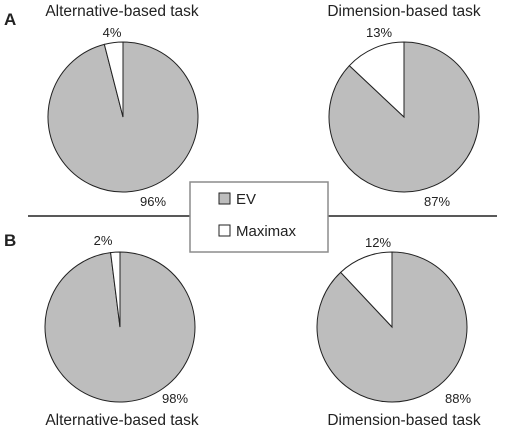 This screenshot has height=440, width=510. Describe the element at coordinates (458, 398) in the screenshot. I see `pie-b-dimension-ev-label: 88%` at that location.